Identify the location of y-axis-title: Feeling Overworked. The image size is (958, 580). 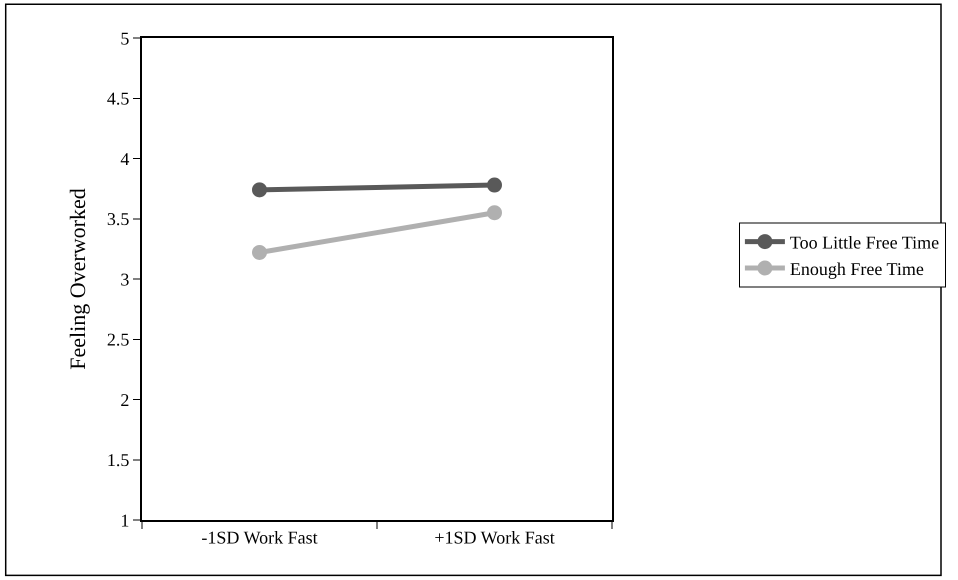
(77, 279).